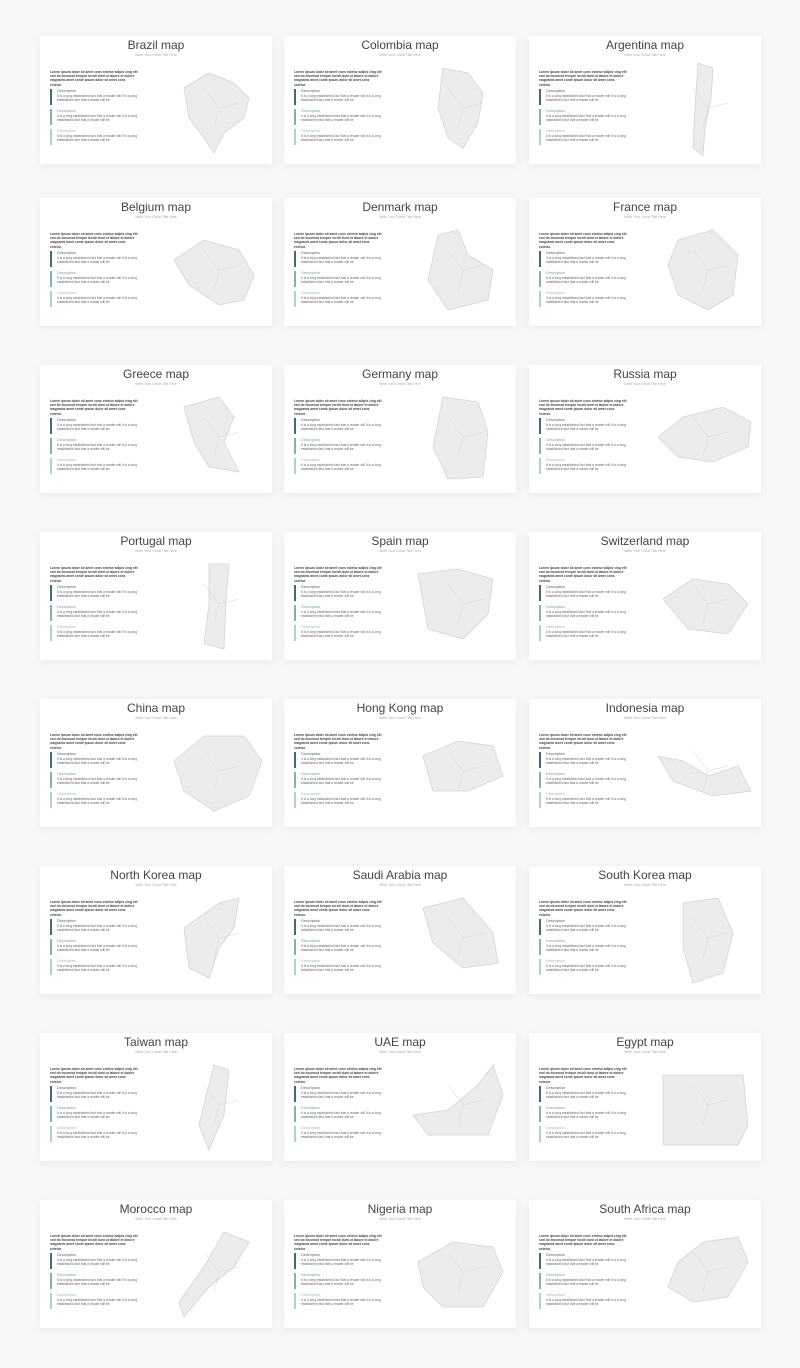 This screenshot has height=1368, width=800. I want to click on brazil-map-icon, so click(216, 113).